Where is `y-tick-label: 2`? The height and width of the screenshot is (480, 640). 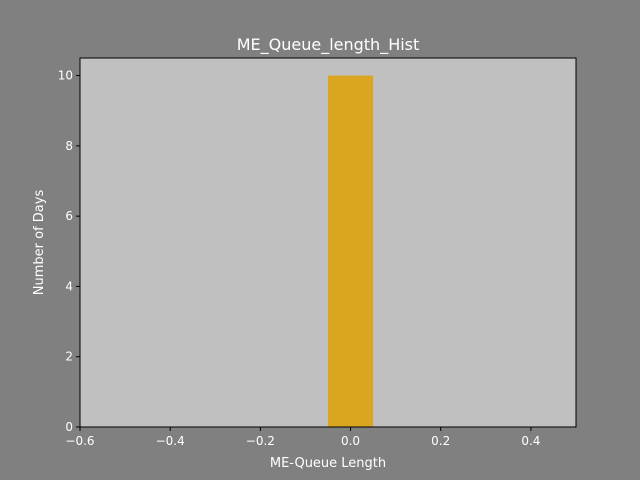
y-tick-label: 2 is located at coordinates (69, 357).